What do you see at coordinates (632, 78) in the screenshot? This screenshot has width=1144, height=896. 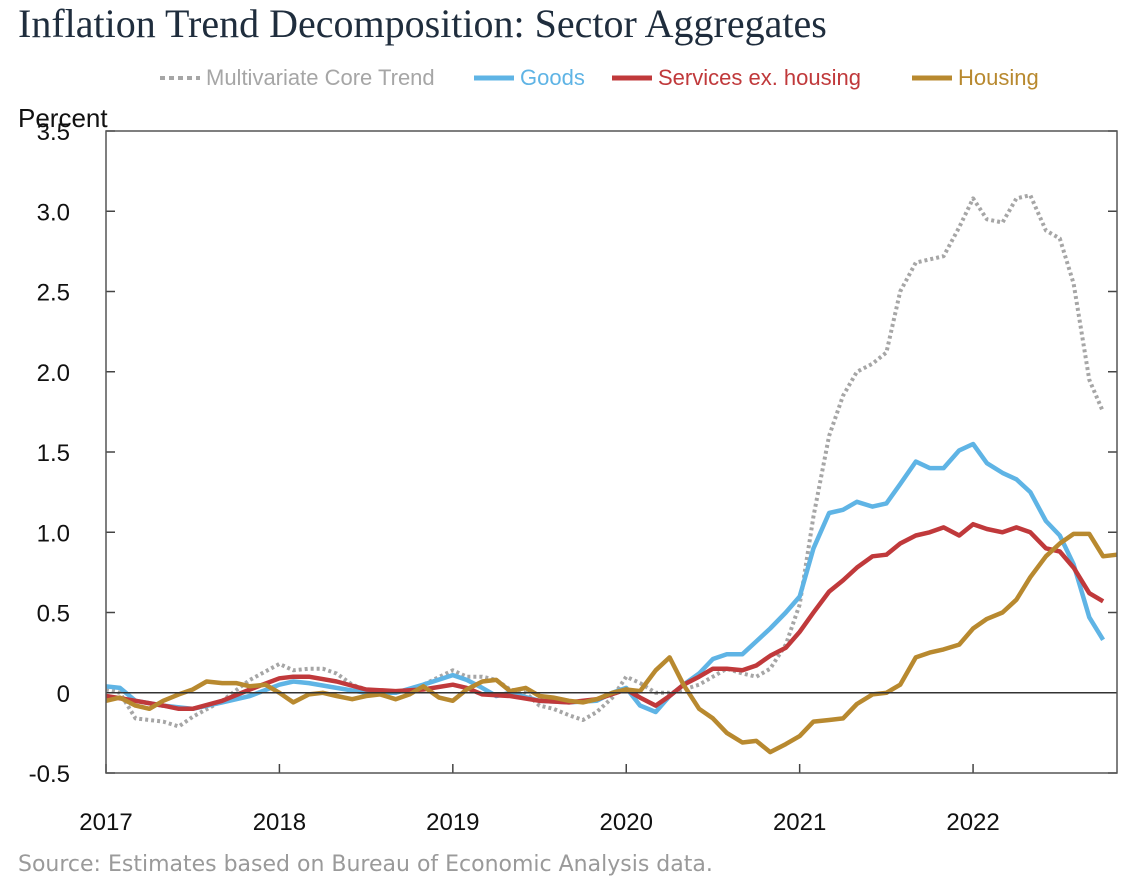 I see `legend-swatch-services-ex-housing` at bounding box center [632, 78].